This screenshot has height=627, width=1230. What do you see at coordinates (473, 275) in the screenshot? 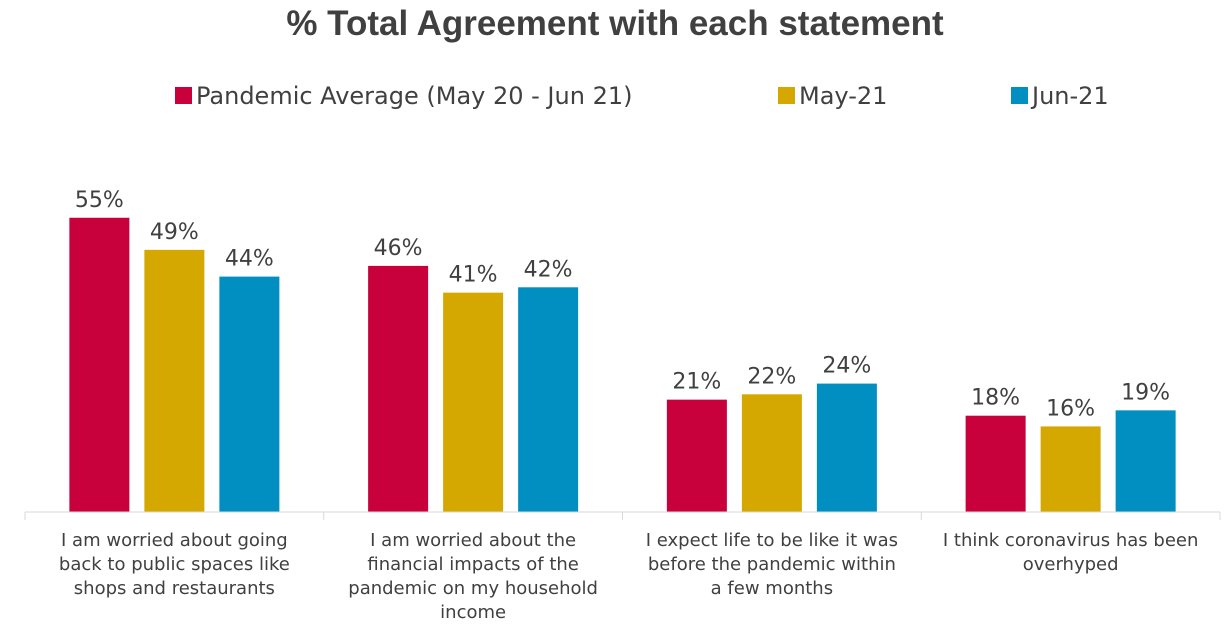
I see `data-label-1-1: 41%` at bounding box center [473, 275].